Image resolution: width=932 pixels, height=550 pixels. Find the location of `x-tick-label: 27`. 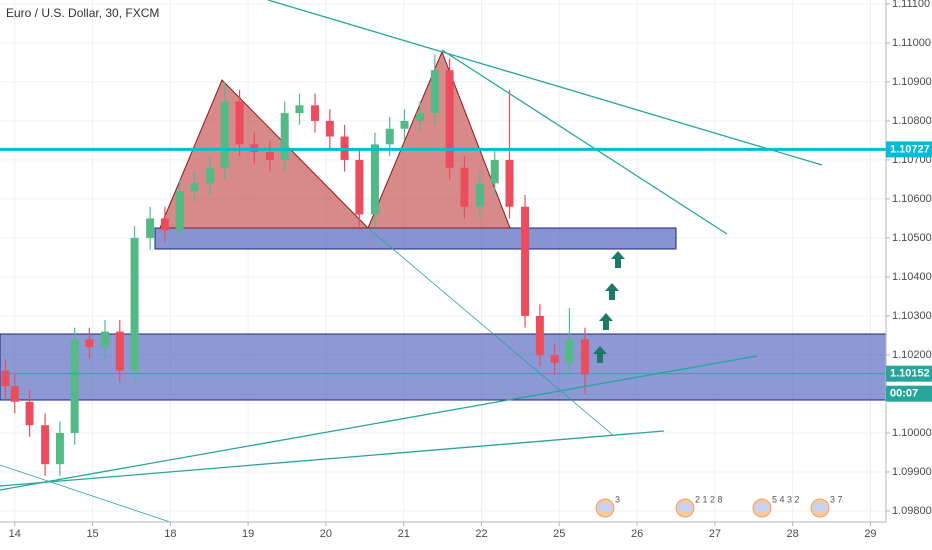

x-tick-label: 27 is located at coordinates (715, 534).